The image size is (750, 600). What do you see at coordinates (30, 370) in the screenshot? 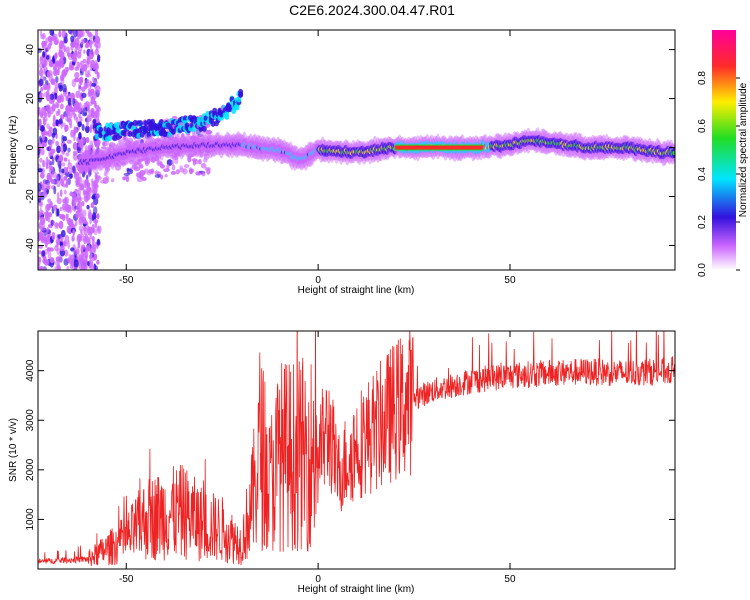
I see `y-tick-label: 4000` at bounding box center [30, 370].